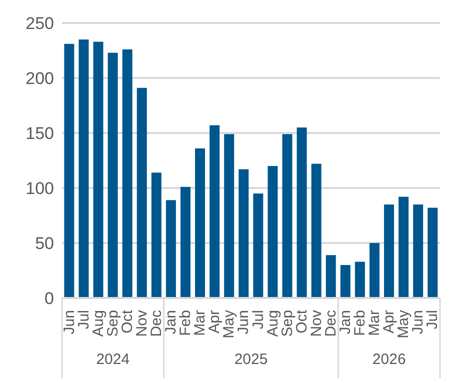  What do you see at coordinates (113, 359) in the screenshot?
I see `text: 2024` at bounding box center [113, 359].